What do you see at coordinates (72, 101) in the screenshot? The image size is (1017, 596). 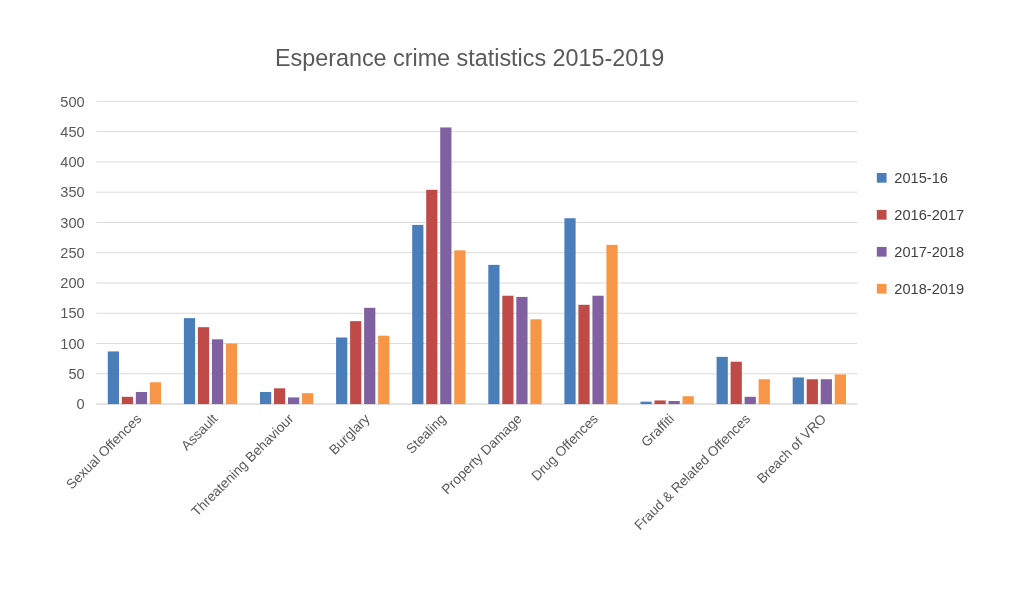 I see `y-tick-label: 500` at bounding box center [72, 101].